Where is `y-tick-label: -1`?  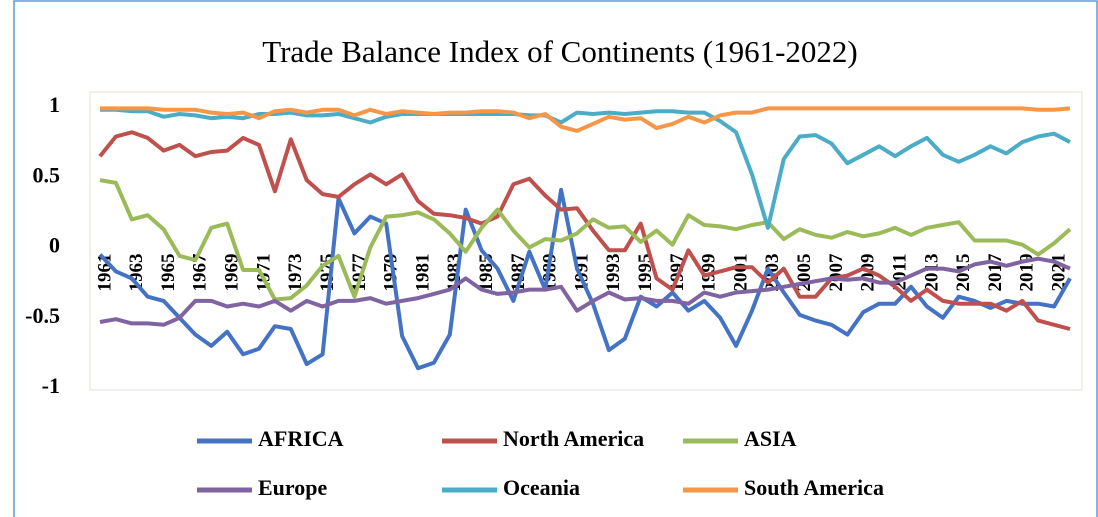 y-tick-label: -1 is located at coordinates (51, 385).